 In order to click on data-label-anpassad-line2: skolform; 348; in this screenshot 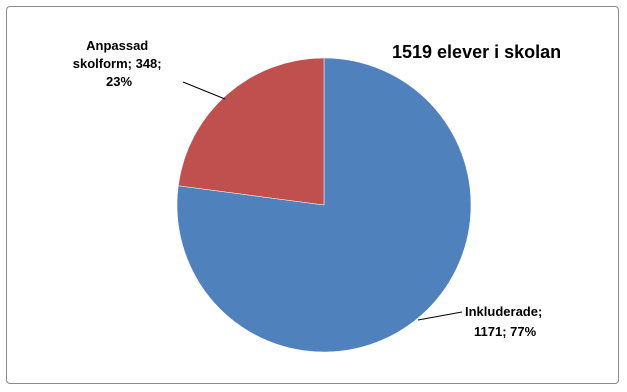, I will do `click(117, 63)`.